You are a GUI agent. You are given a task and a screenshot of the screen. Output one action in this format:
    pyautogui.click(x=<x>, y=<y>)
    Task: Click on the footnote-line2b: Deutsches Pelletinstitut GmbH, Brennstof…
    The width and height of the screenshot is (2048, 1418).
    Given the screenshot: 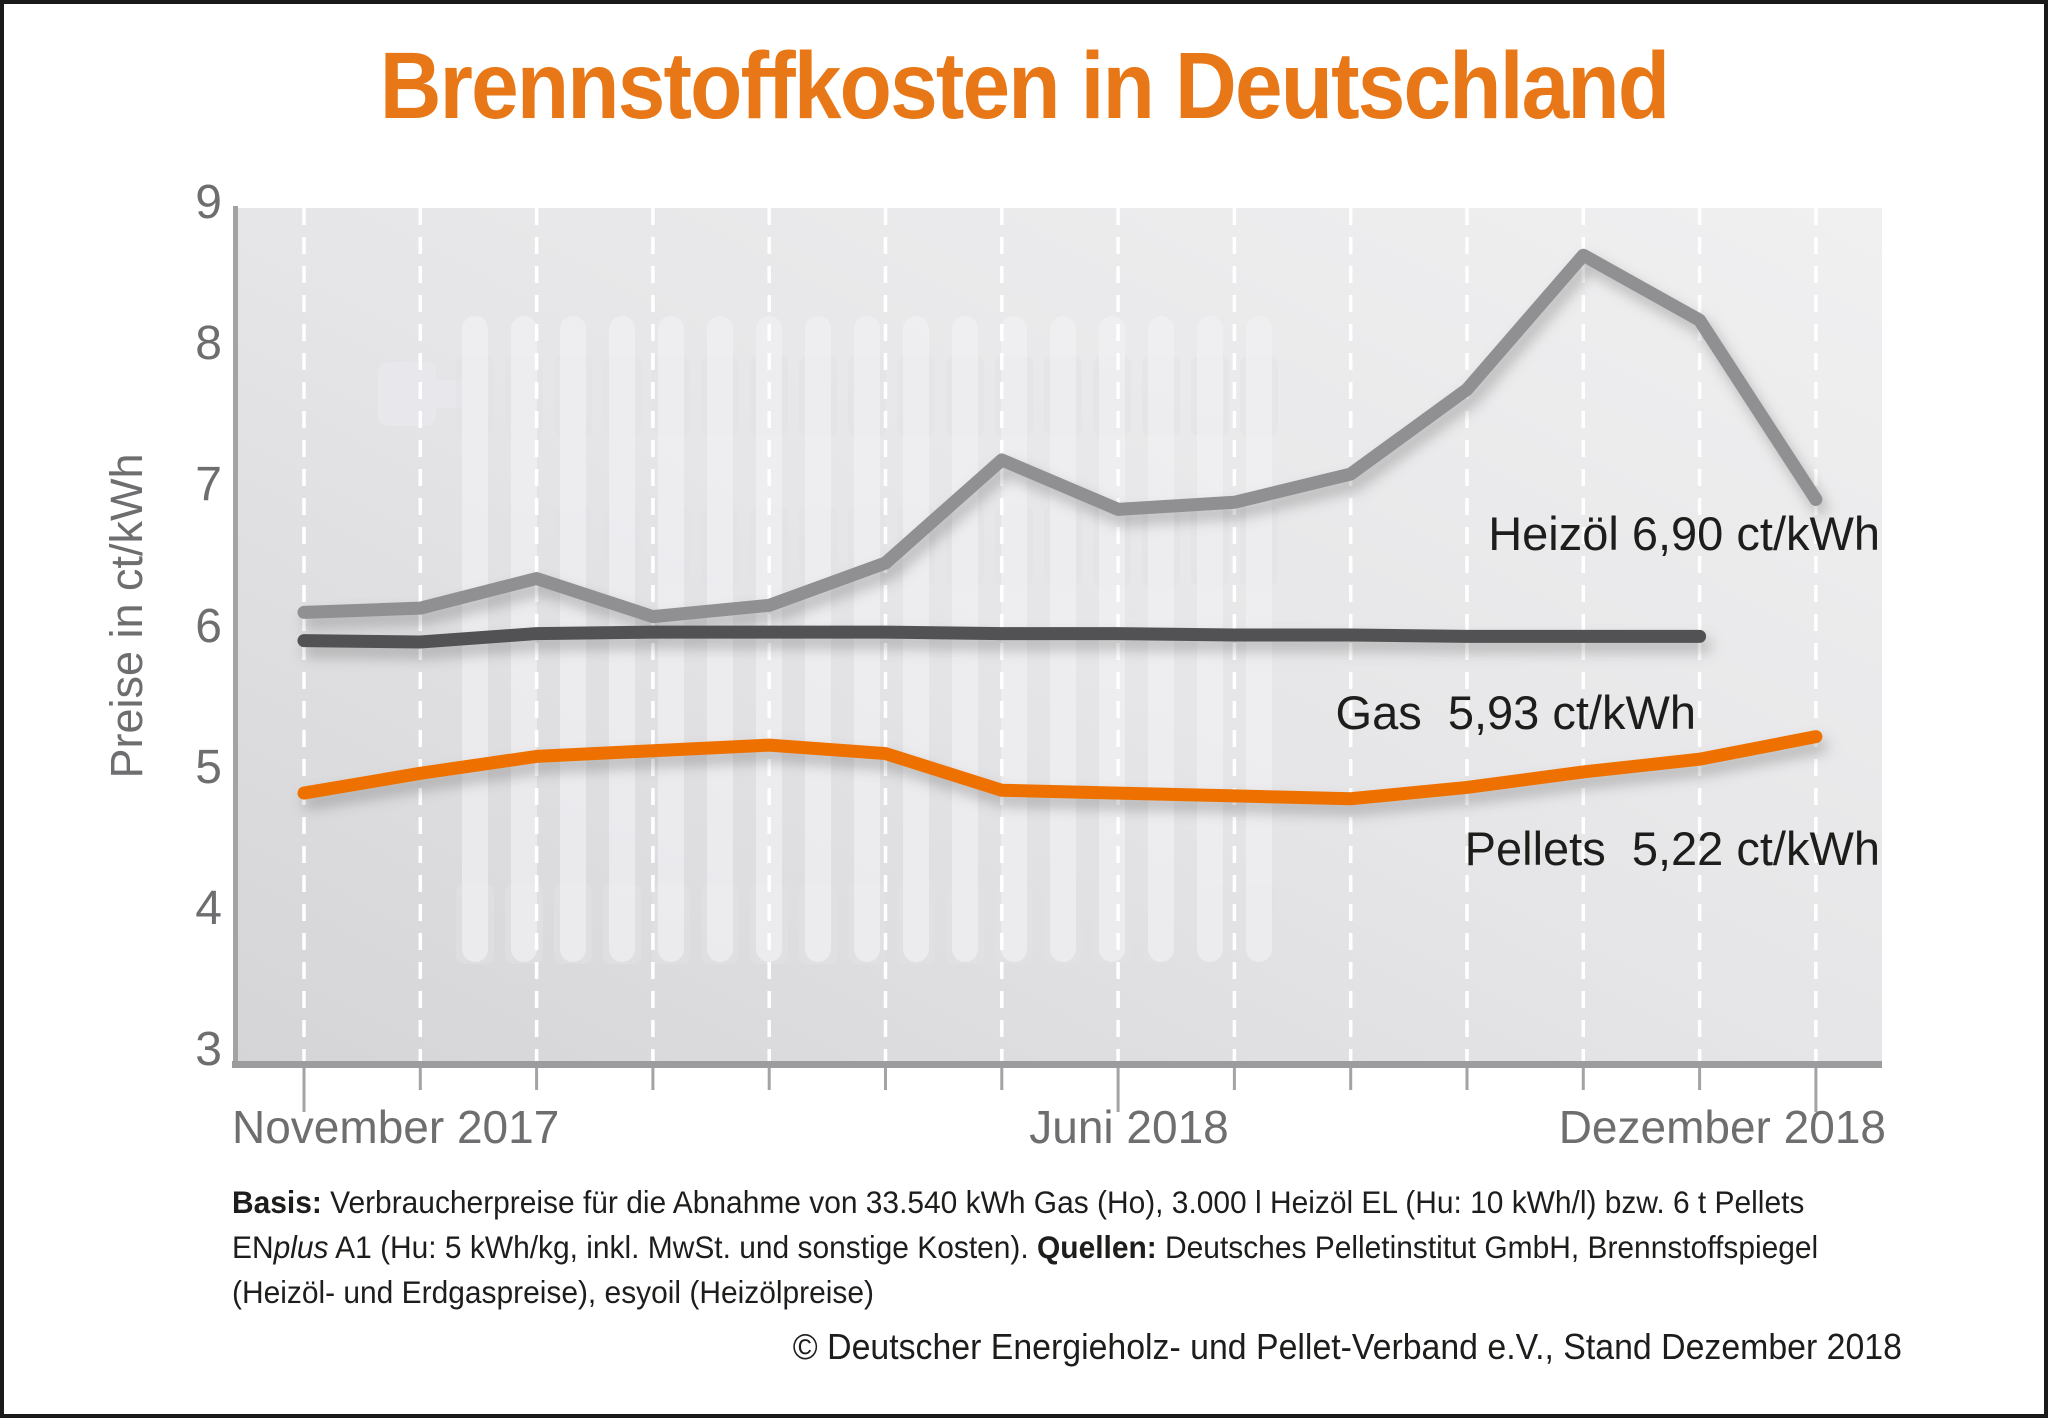 What is the action you would take?
    pyautogui.click(x=1487, y=1247)
    